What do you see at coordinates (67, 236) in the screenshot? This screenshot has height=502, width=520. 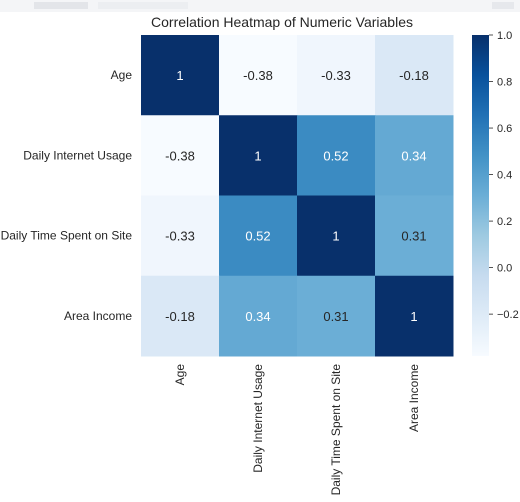 I see `y-tick-label: Daily Time Spent on Site` at bounding box center [67, 236].